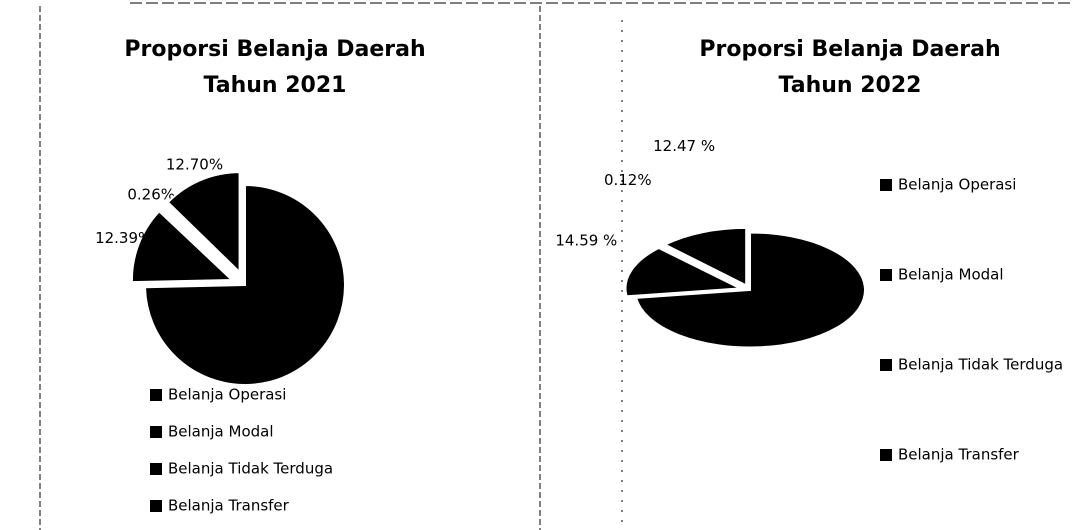 This screenshot has width=1073, height=530. I want to click on data-label: 14.59 %, so click(586, 240).